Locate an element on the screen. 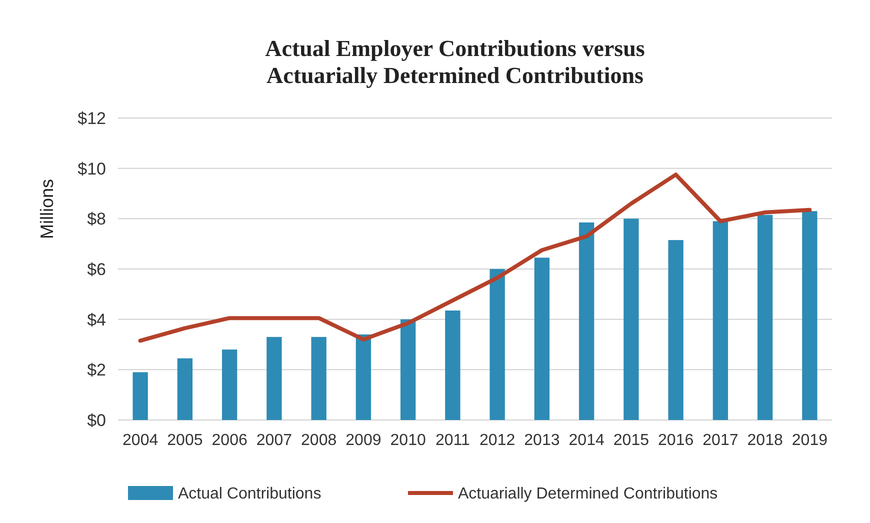 This screenshot has height=523, width=870. x-tick-label: 2010 is located at coordinates (408, 440).